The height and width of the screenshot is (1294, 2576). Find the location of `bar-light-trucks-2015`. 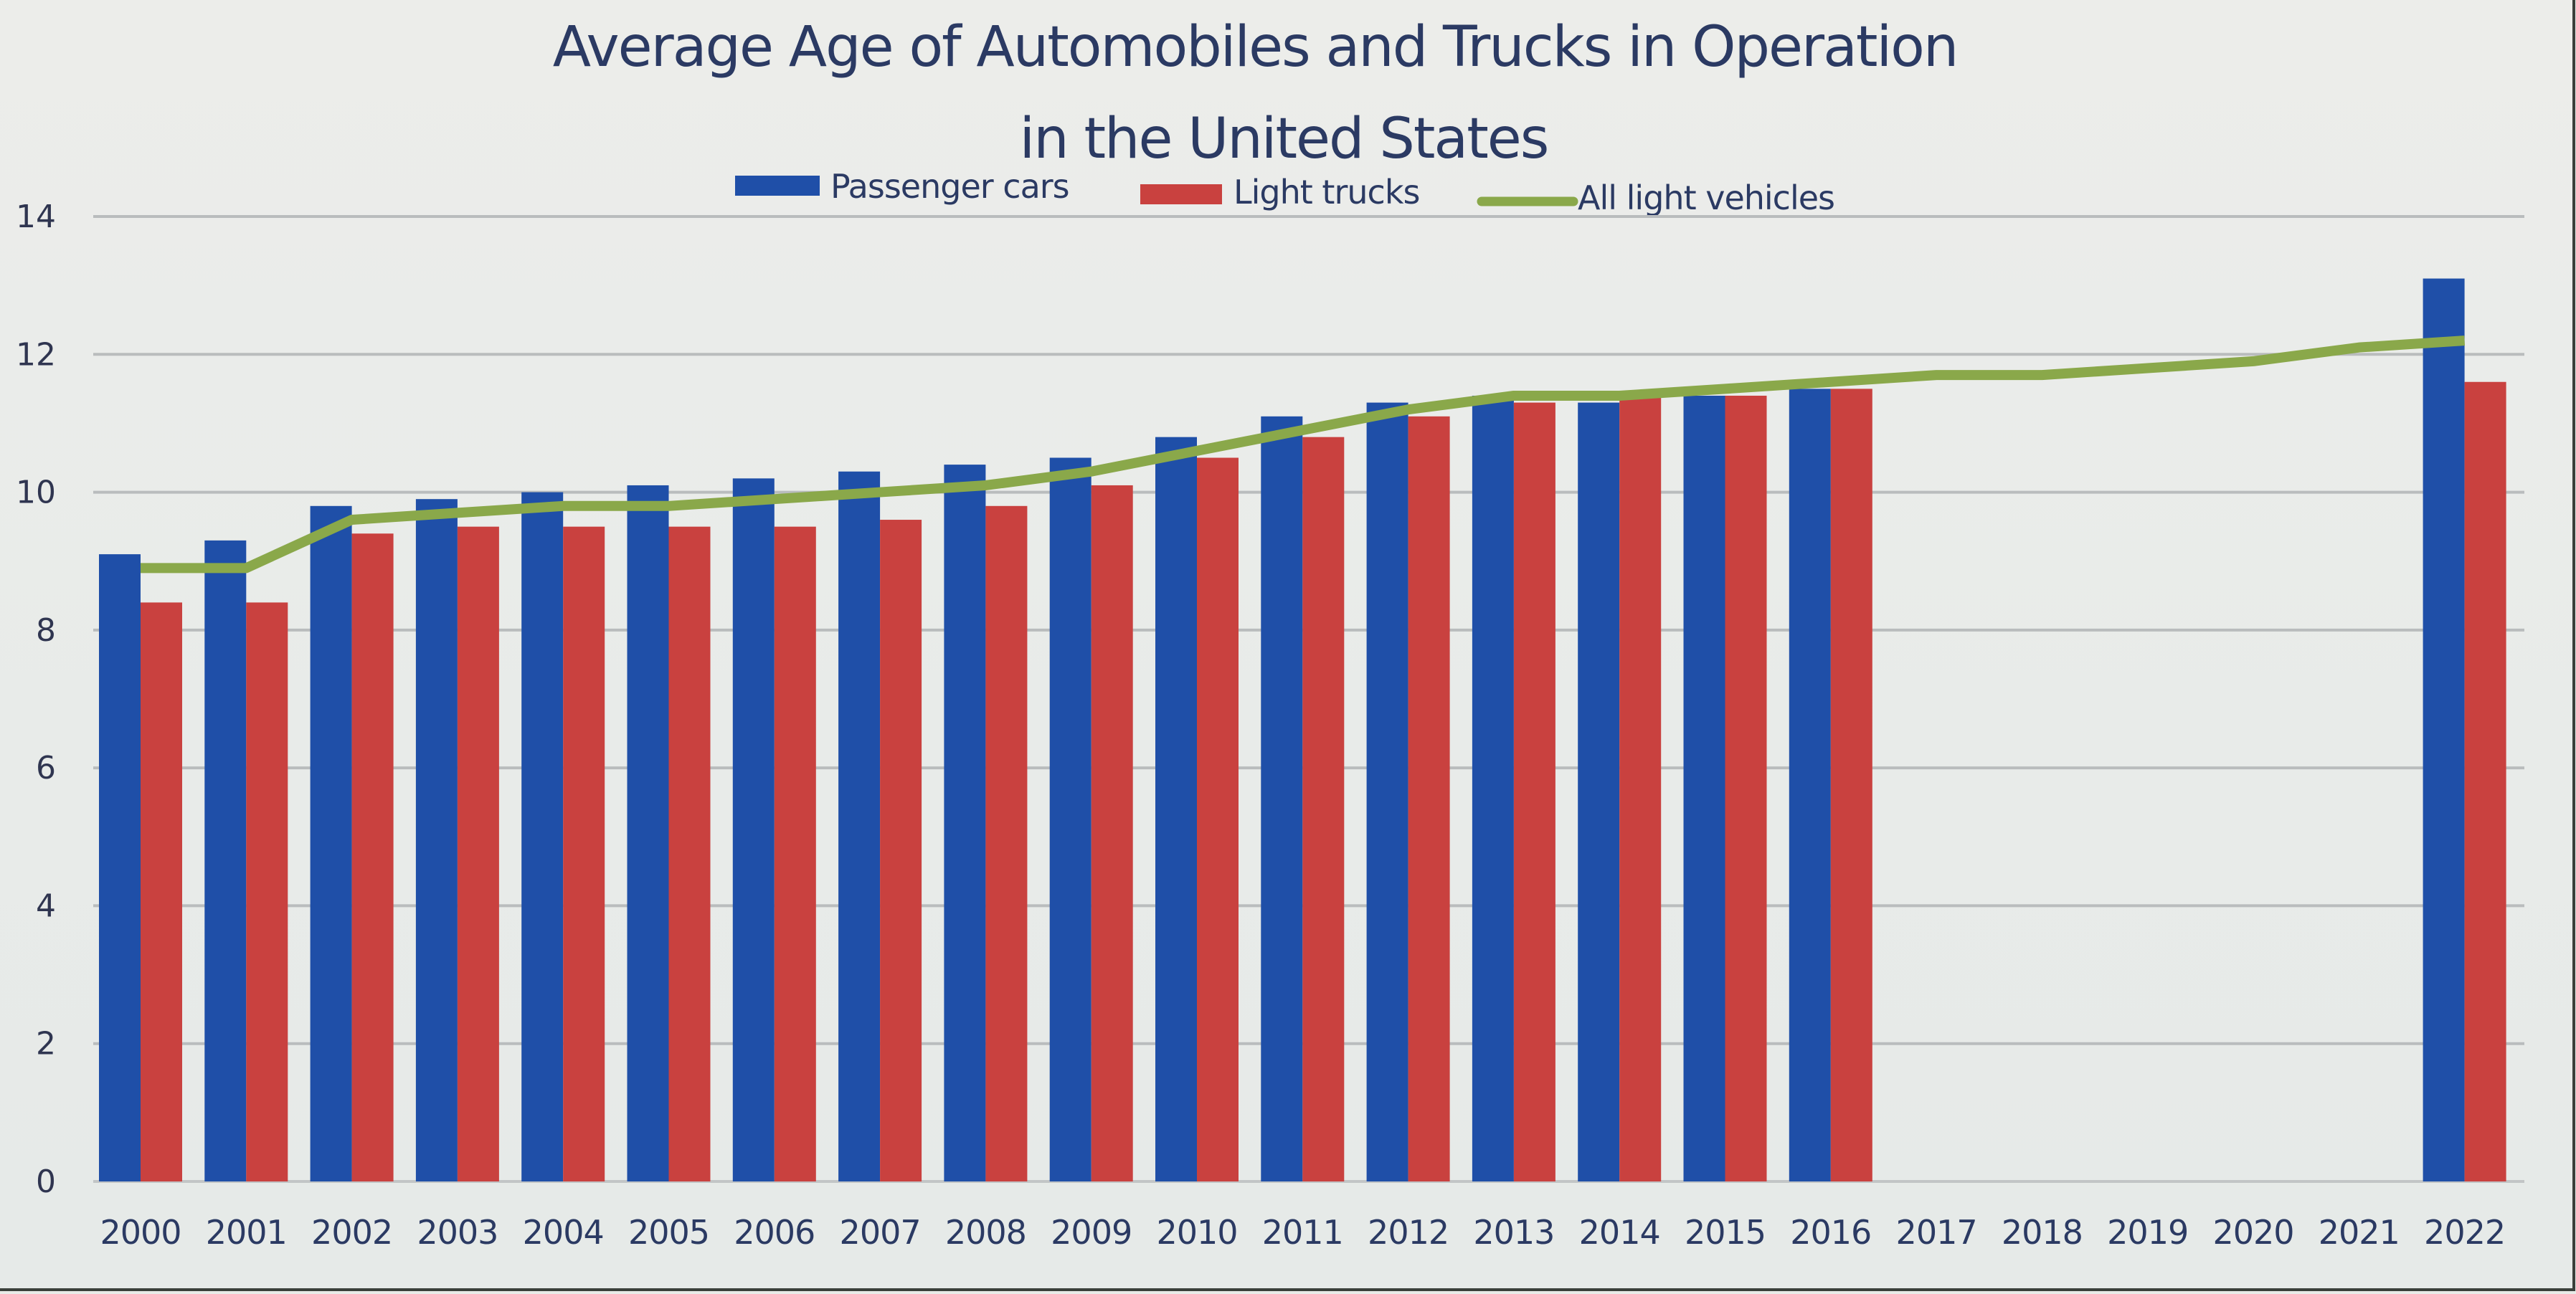

bar-light-trucks-2015 is located at coordinates (1746, 788).